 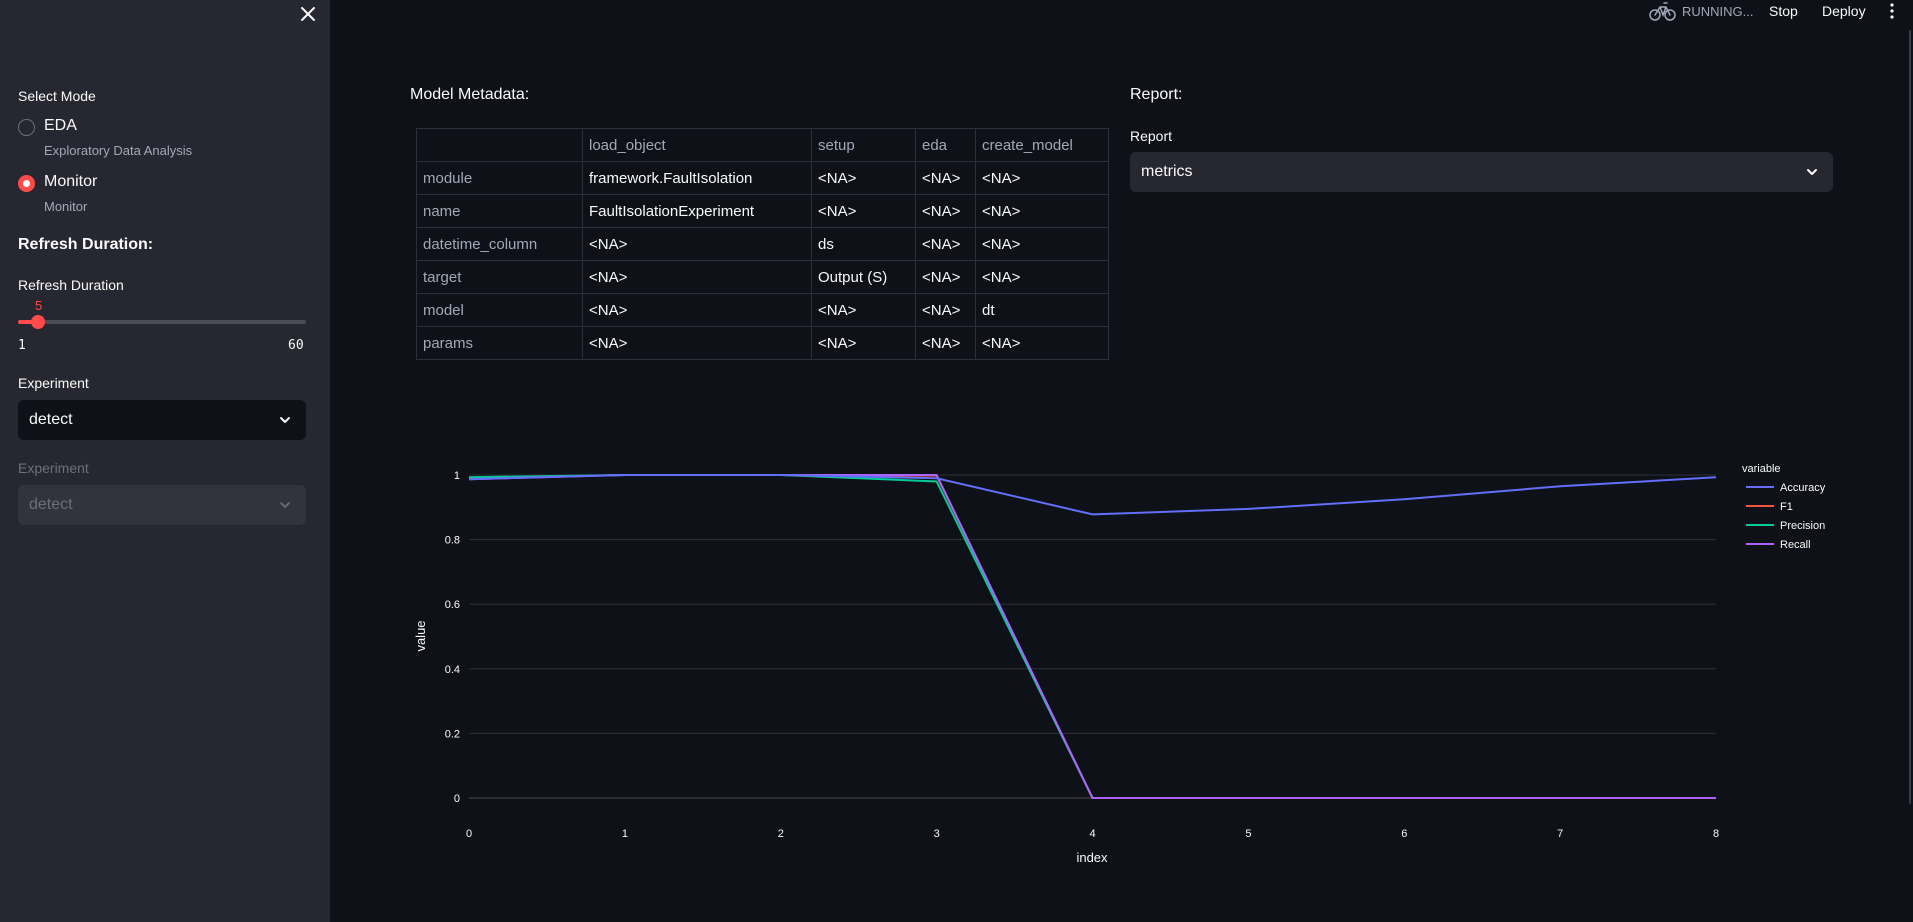 I want to click on table-row-header: name, so click(x=499, y=211).